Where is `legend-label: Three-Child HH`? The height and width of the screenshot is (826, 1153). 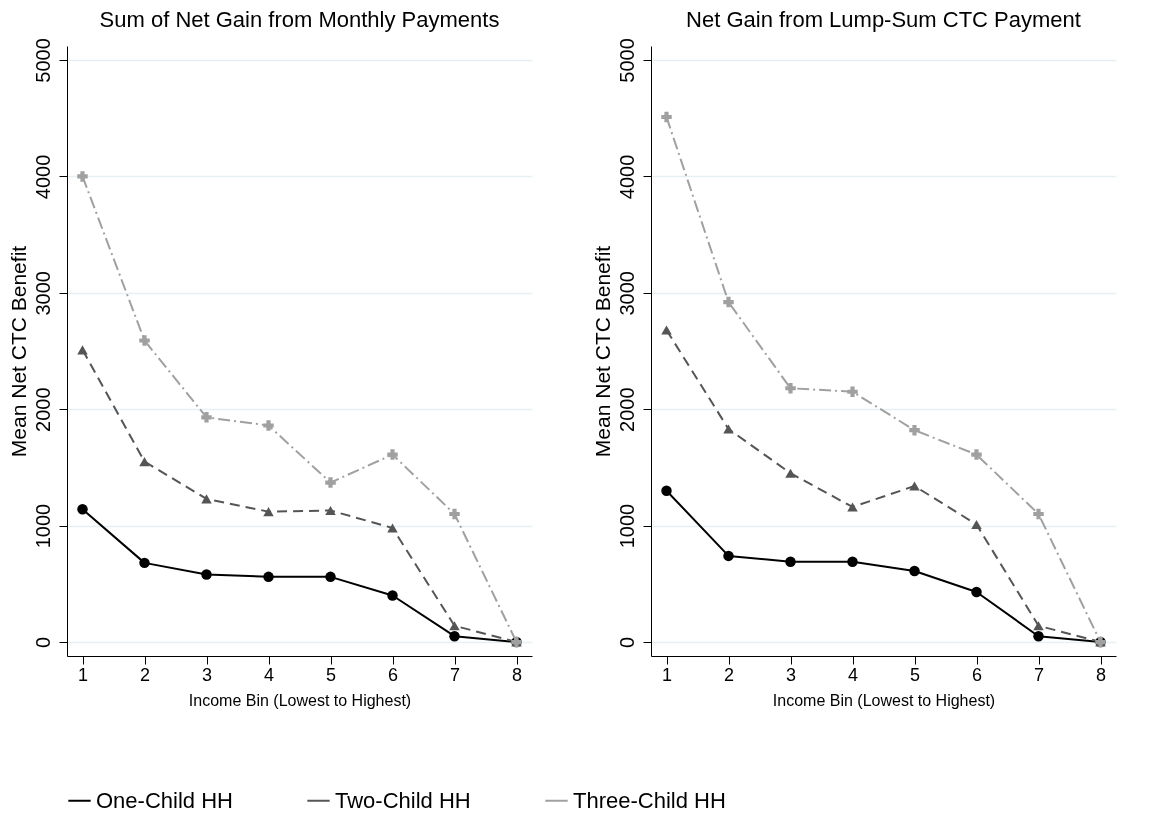
legend-label: Three-Child HH is located at coordinates (649, 800).